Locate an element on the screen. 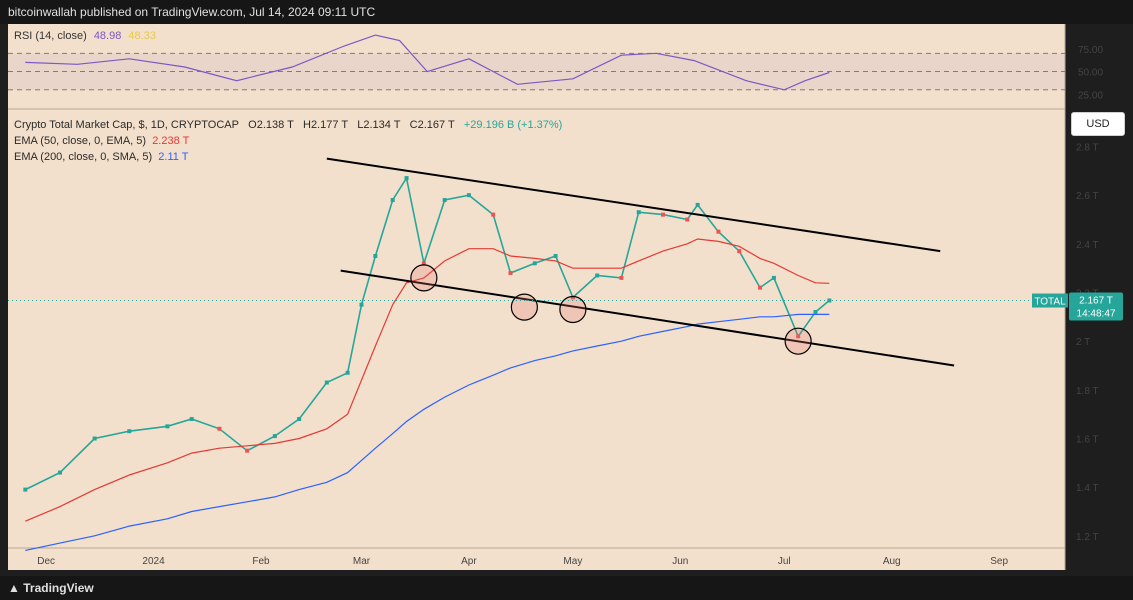 Image resolution: width=1133 pixels, height=600 pixels. price-tick-label: 2 T is located at coordinates (1083, 342).